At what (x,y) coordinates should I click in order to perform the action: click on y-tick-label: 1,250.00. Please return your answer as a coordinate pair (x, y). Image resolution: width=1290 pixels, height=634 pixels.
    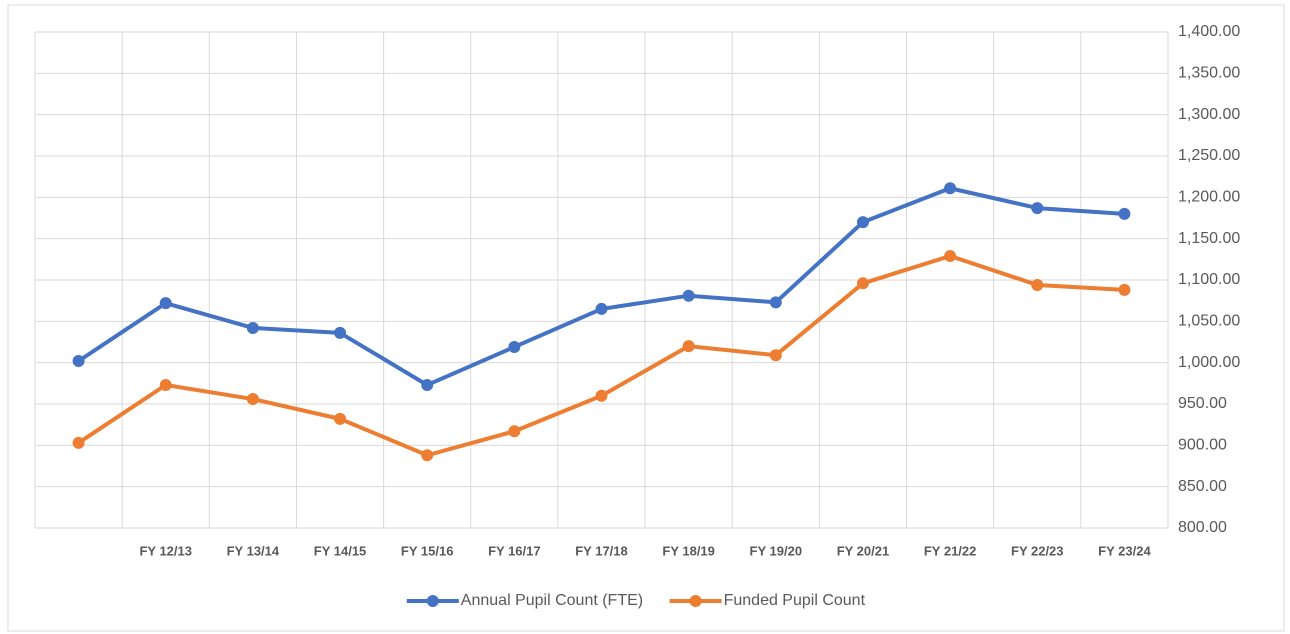
    Looking at the image, I should click on (1209, 155).